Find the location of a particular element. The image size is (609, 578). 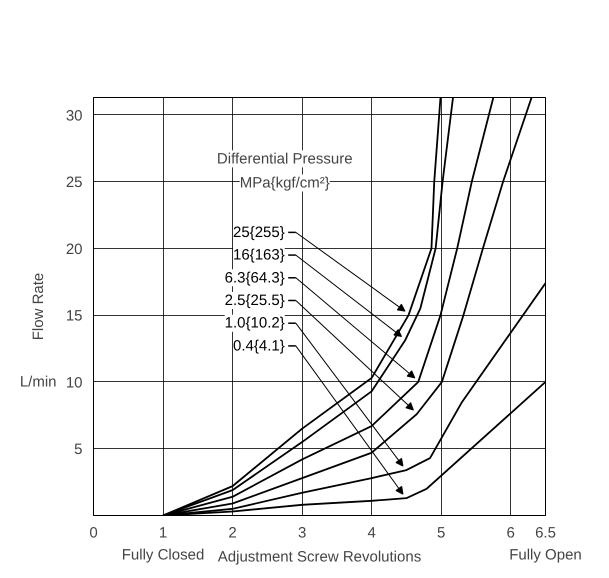

x-tick-label: 6.5 is located at coordinates (545, 533).